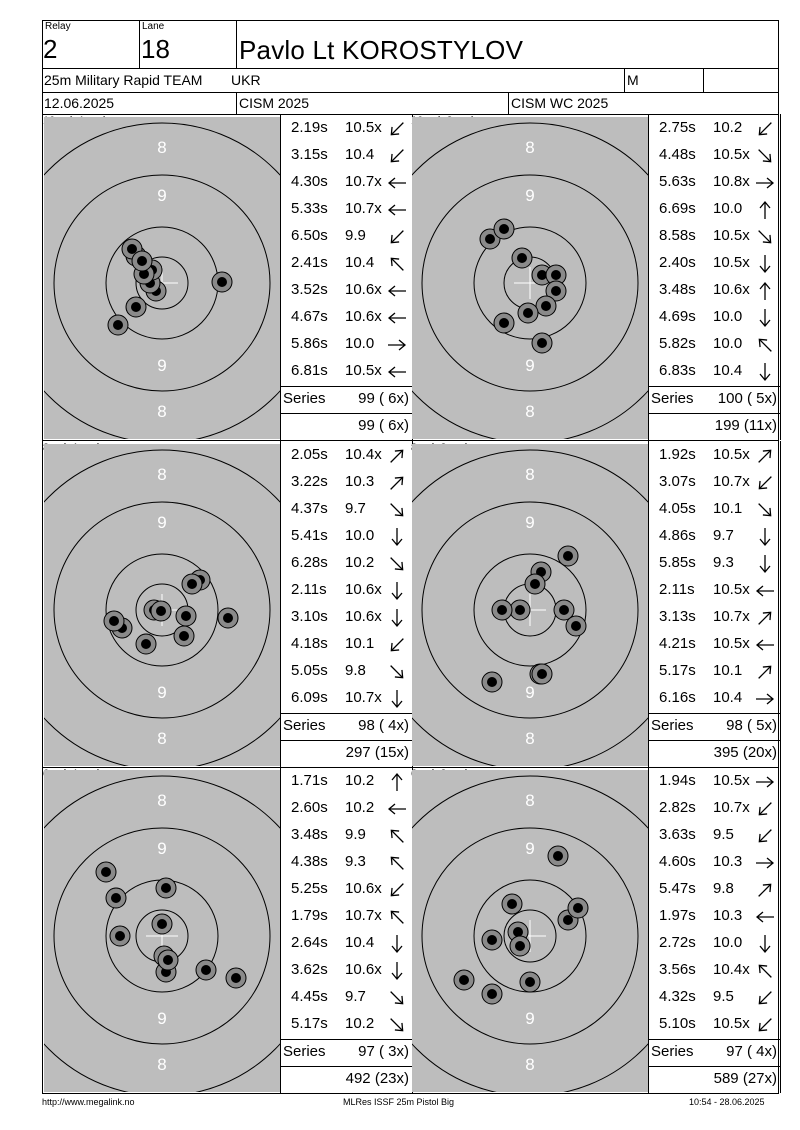 The height and width of the screenshot is (1130, 800). I want to click on shot-row: 2.75s 10.2, so click(714, 129).